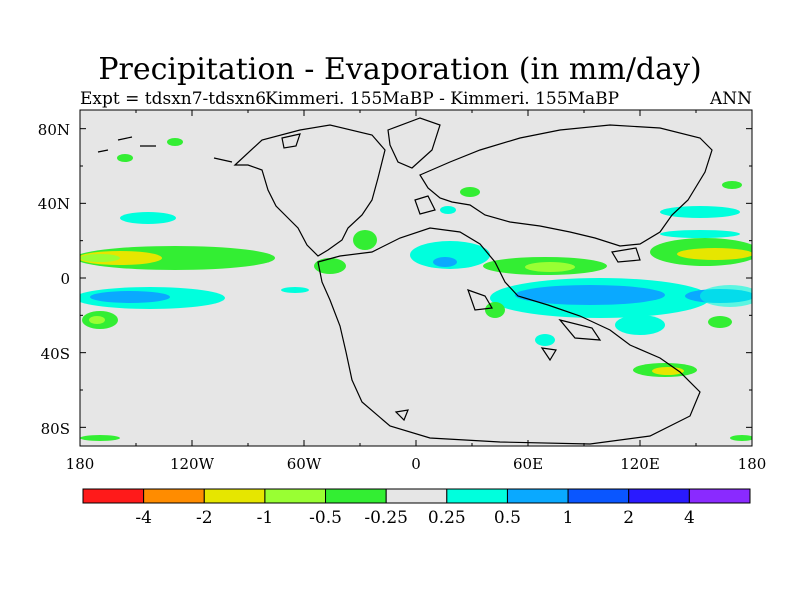 Image resolution: width=800 pixels, height=600 pixels. Describe the element at coordinates (752, 464) in the screenshot. I see `lon-label-180e: 180` at that location.